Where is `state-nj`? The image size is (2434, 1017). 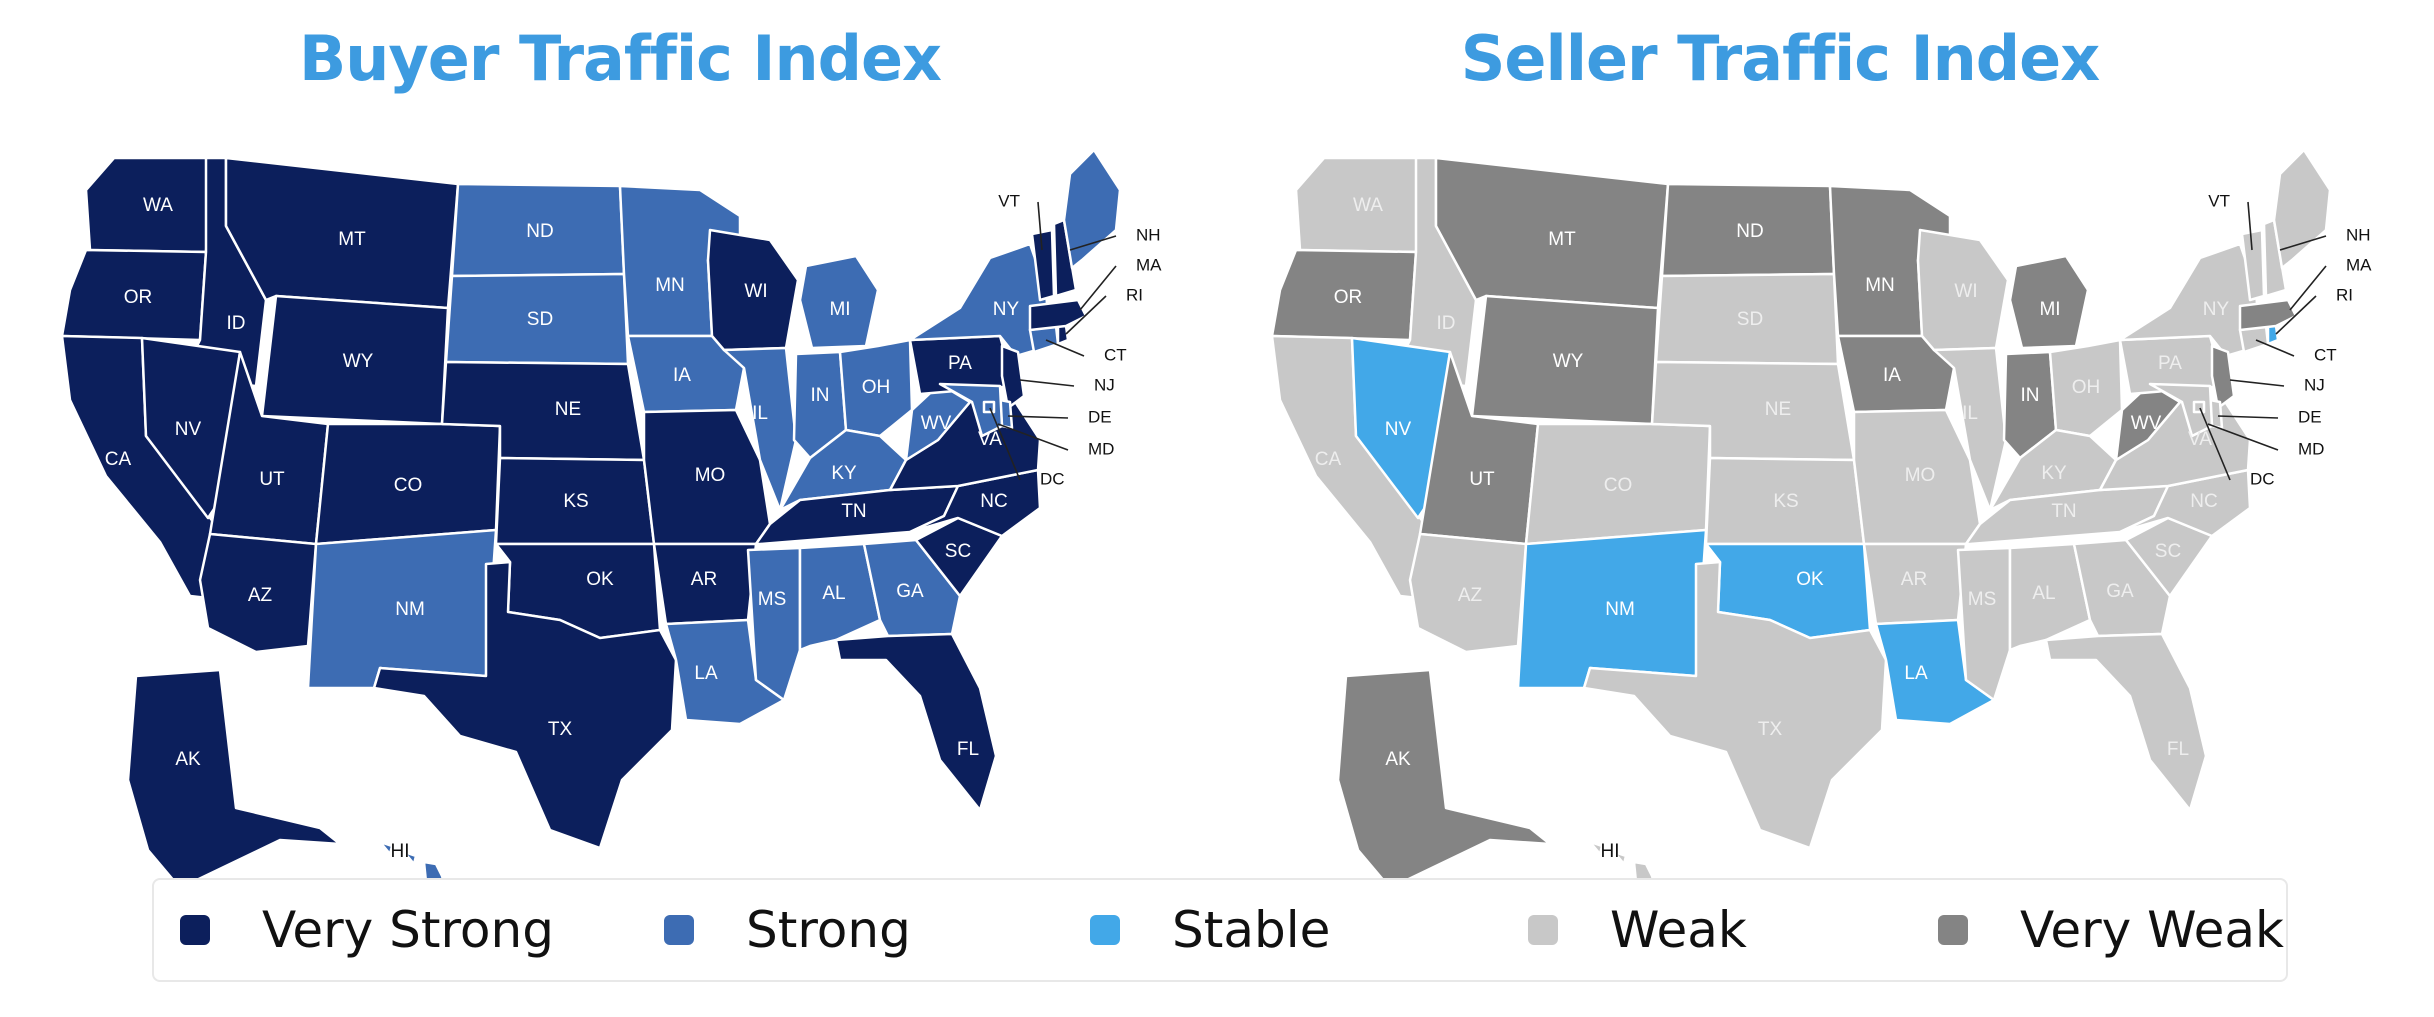 state-nj is located at coordinates (1013, 377).